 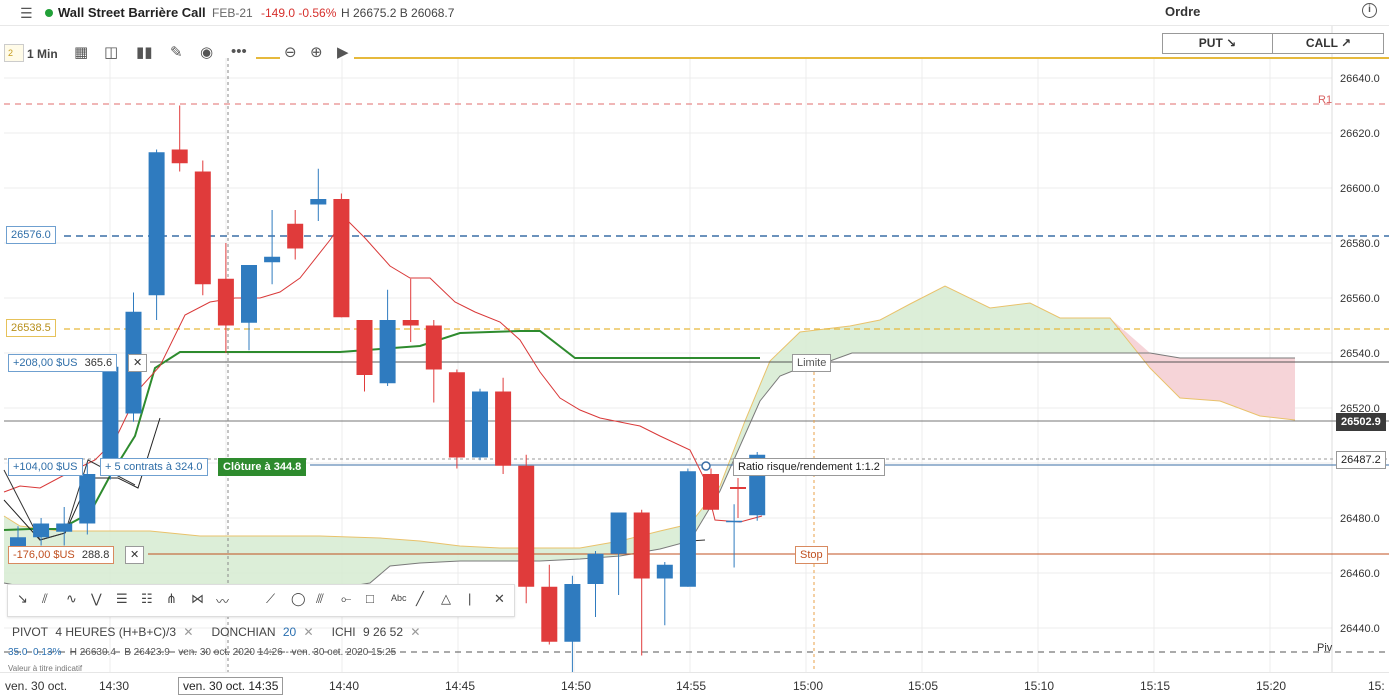 I want to click on limit-label: Limite, so click(x=812, y=363).